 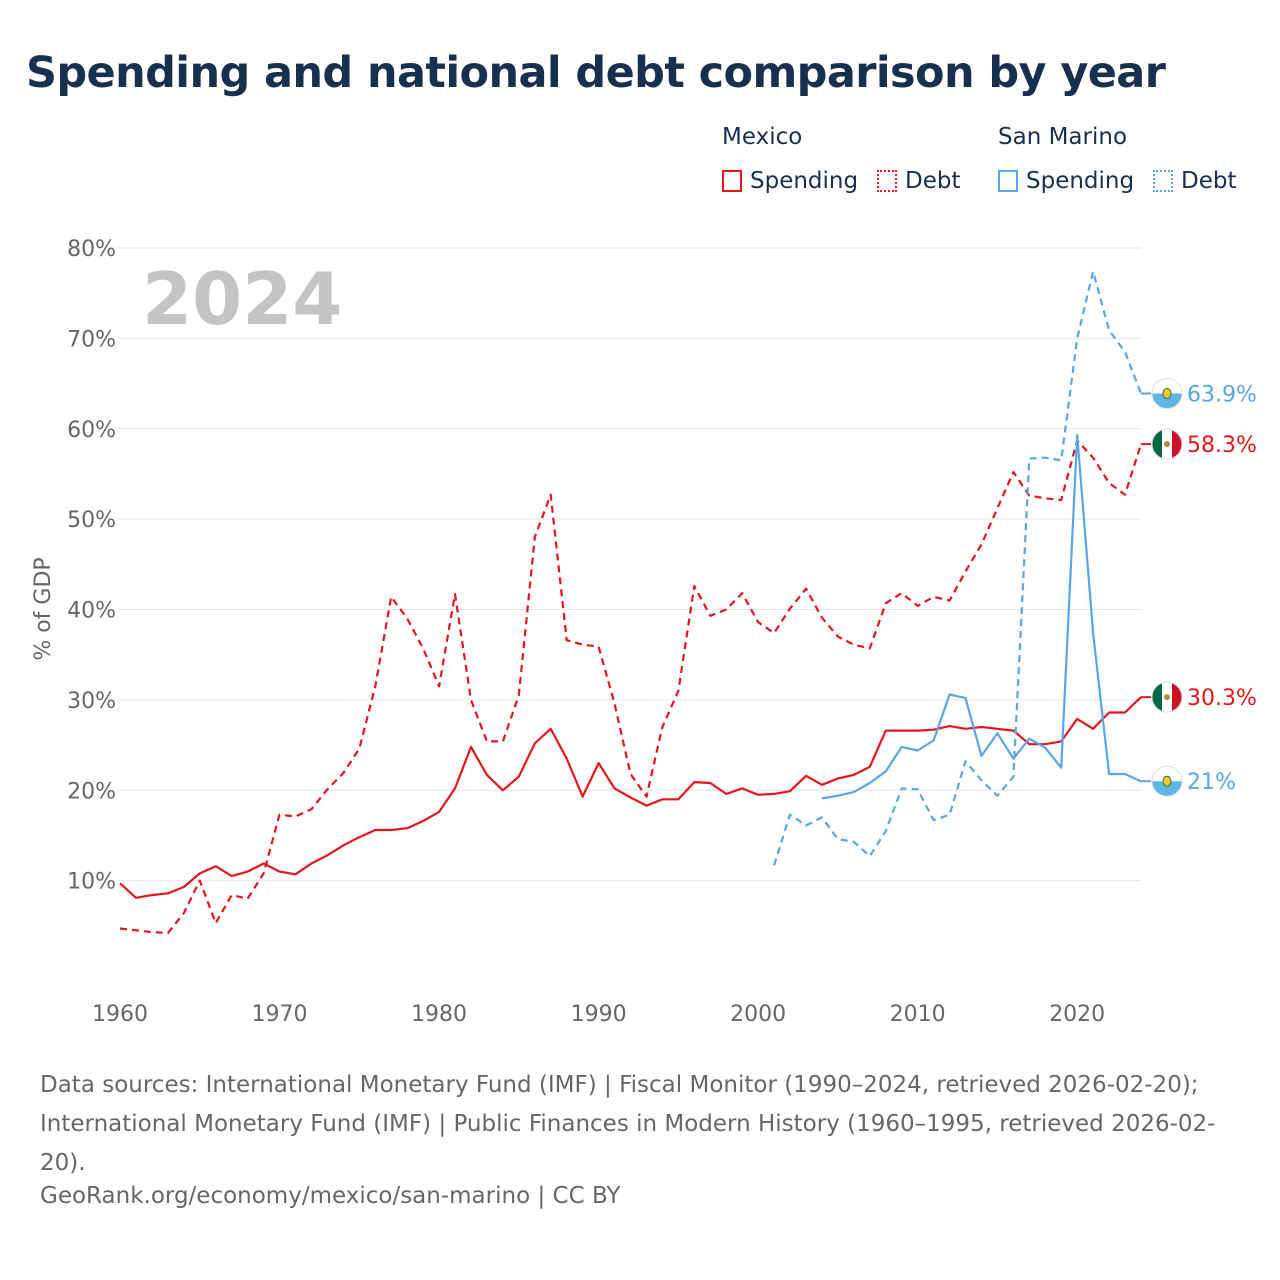 I want to click on x-tick-label: 1980, so click(x=439, y=1014).